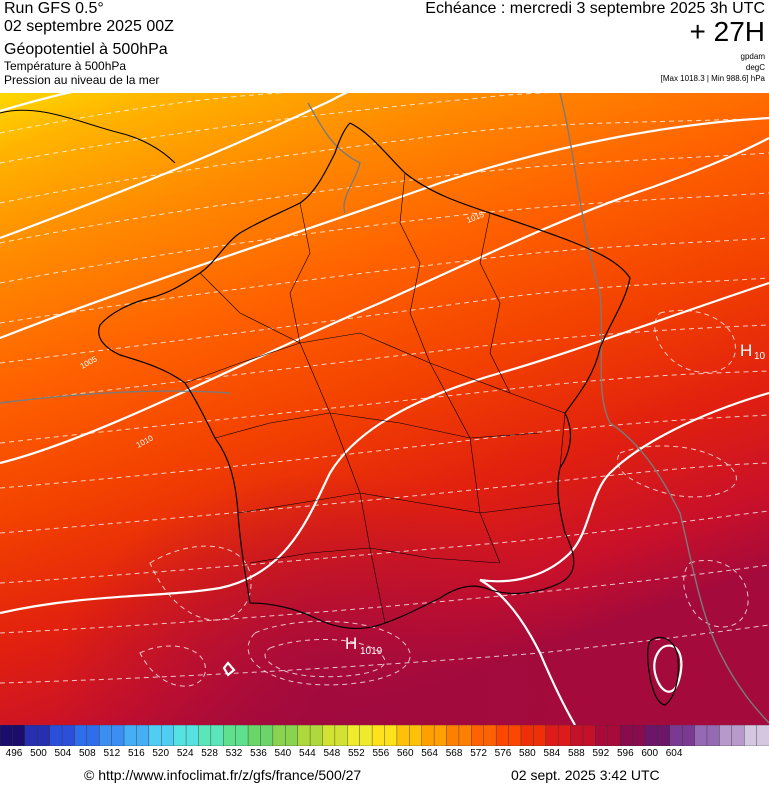 The height and width of the screenshot is (786, 769). Describe the element at coordinates (478, 753) in the screenshot. I see `color-scale-tick-label: 572` at that location.